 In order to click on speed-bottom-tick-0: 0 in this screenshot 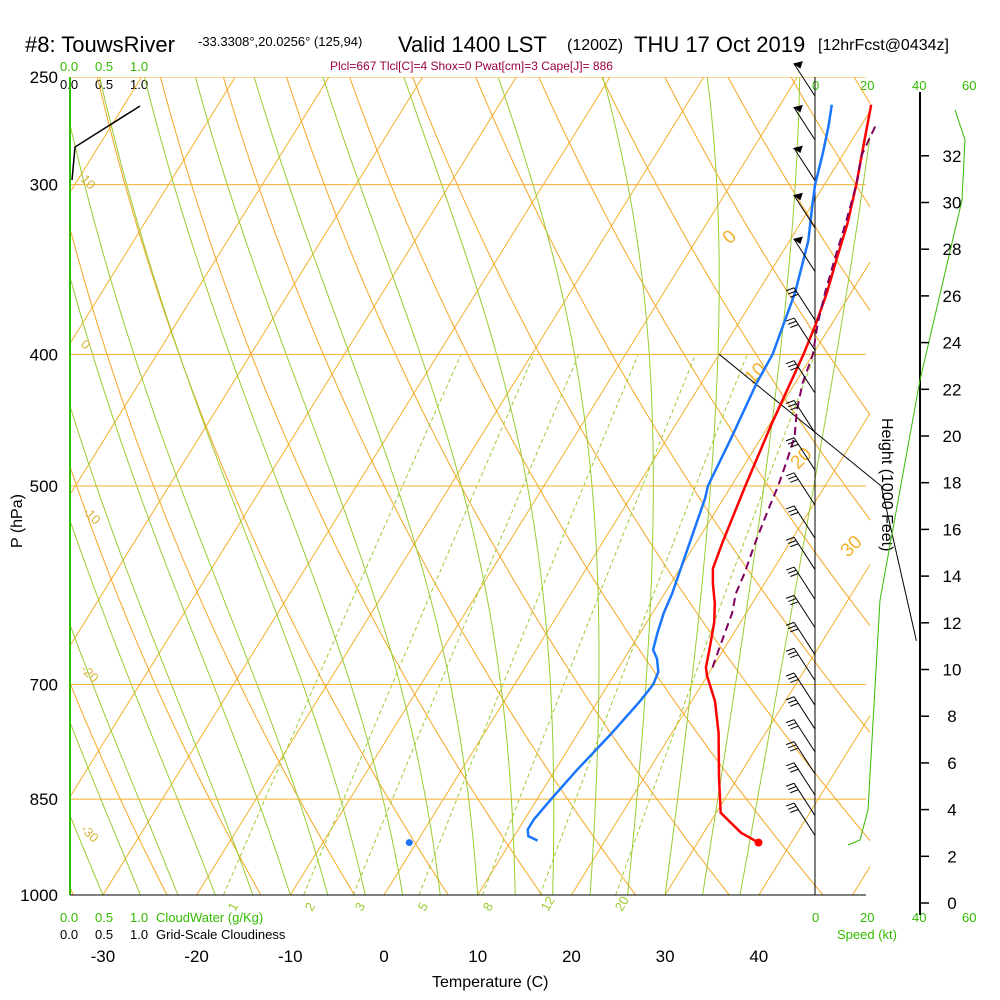, I will do `click(815, 917)`.